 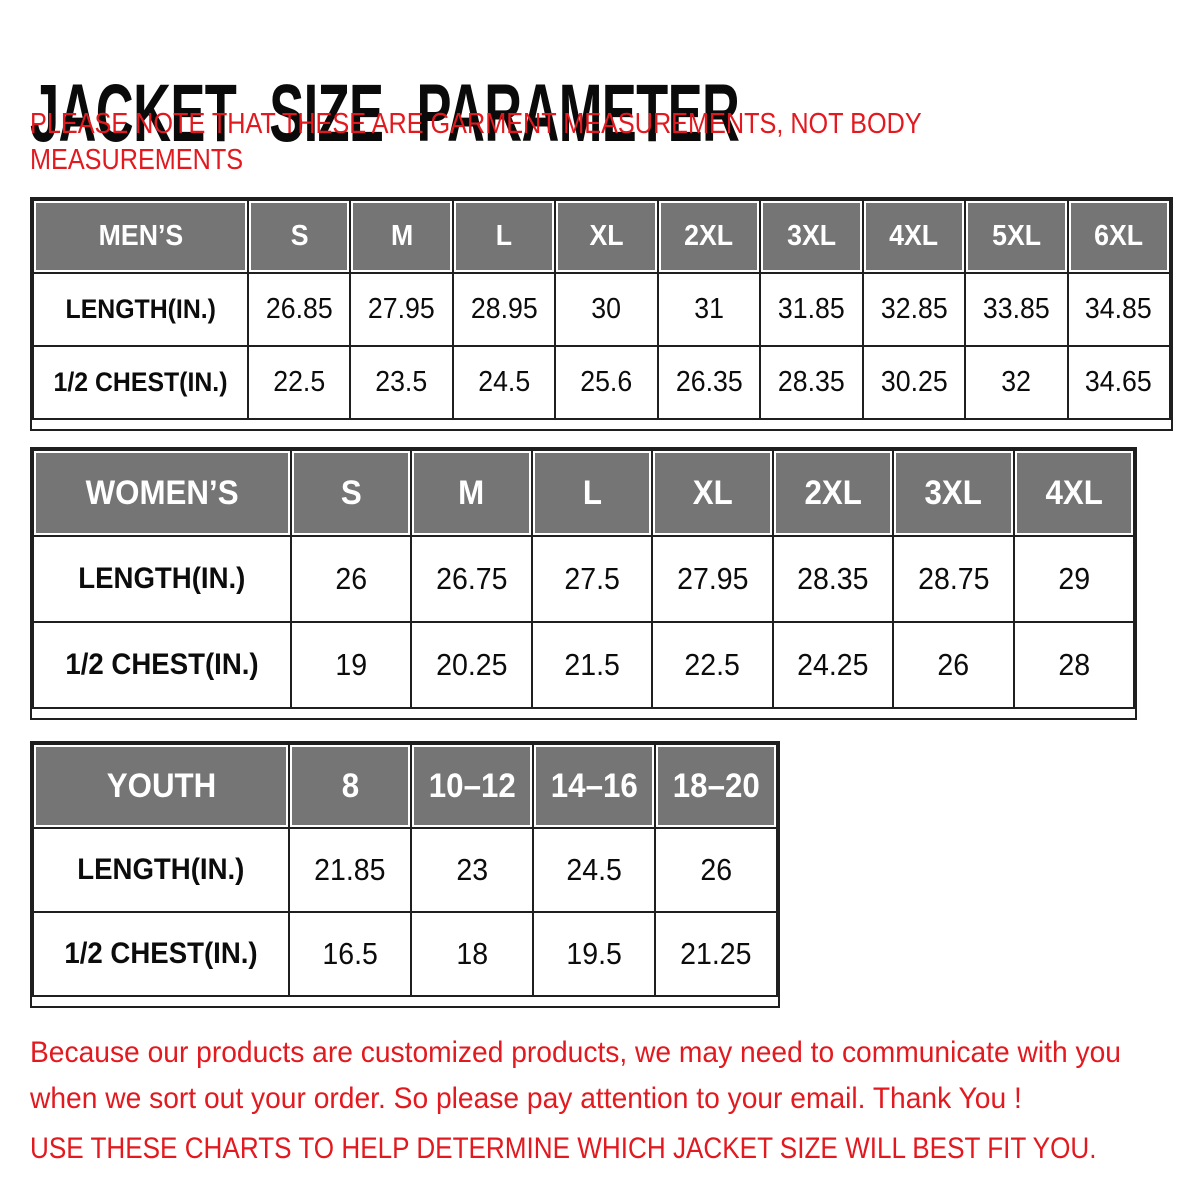 I want to click on measurement-value-cell-text: 19, so click(x=351, y=664).